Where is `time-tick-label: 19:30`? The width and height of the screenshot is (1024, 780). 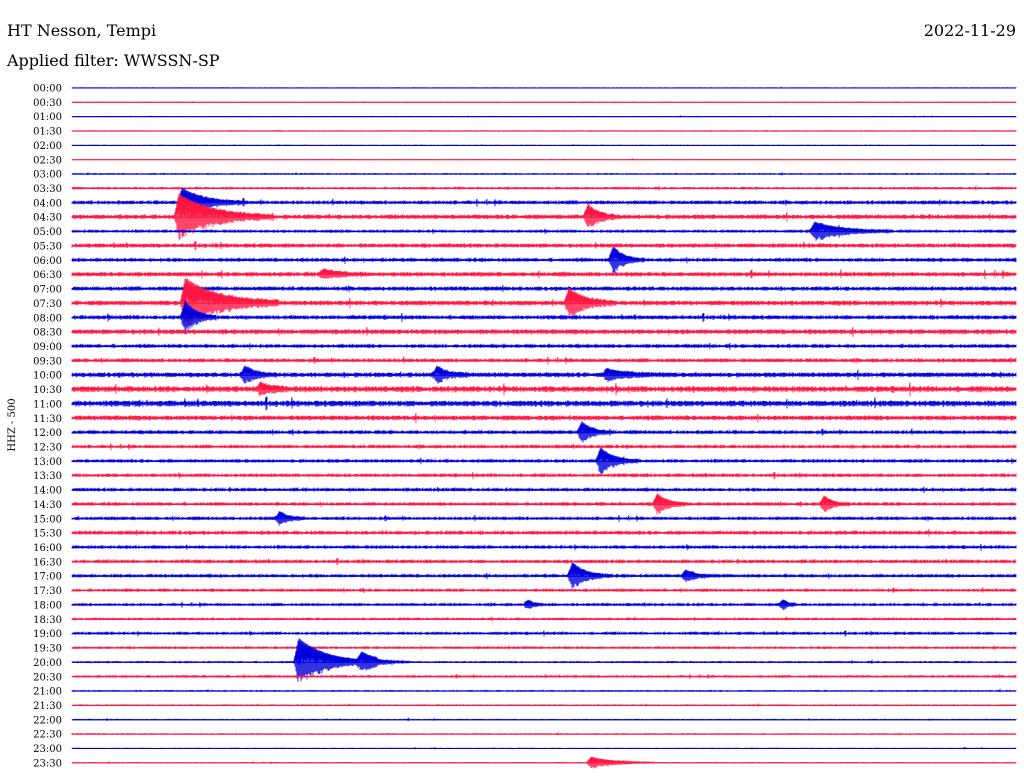 time-tick-label: 19:30 is located at coordinates (47, 649).